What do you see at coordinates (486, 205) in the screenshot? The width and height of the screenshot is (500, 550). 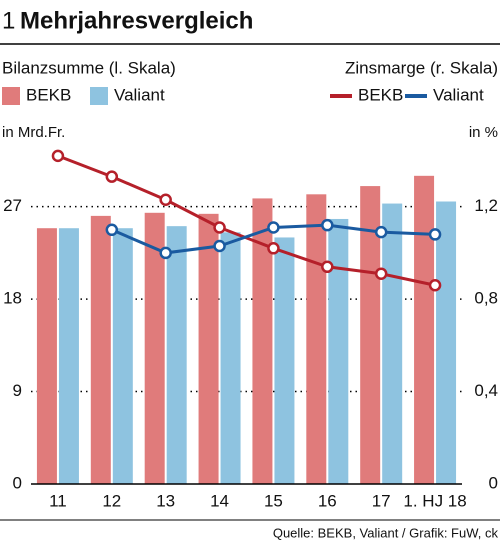 I see `y2-tick-label: 1,2` at bounding box center [486, 205].